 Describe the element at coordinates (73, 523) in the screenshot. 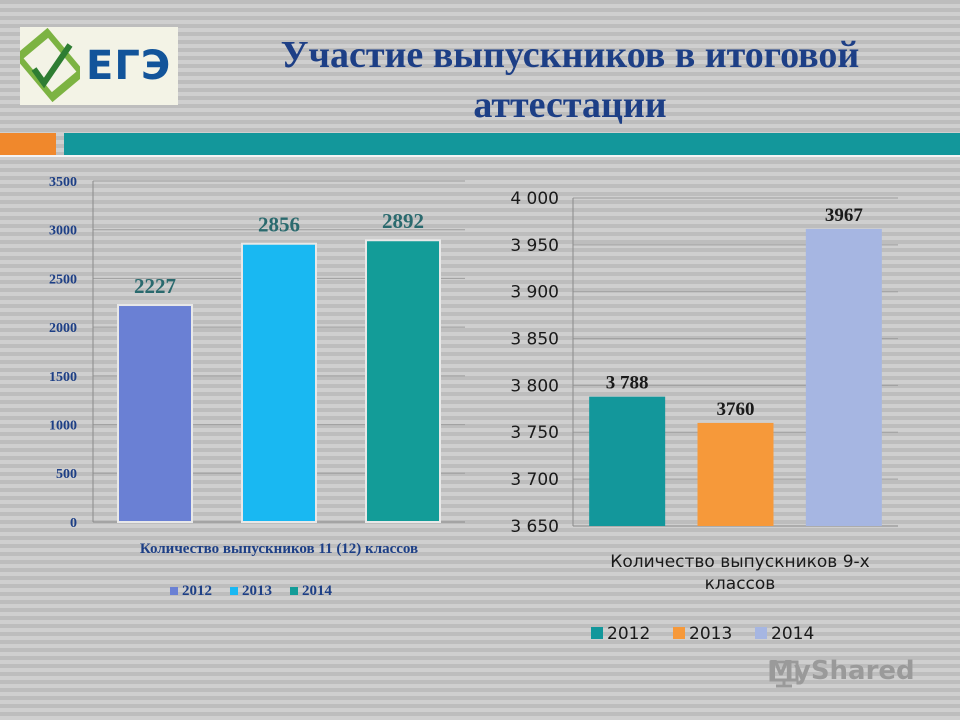

I see `chart1-y-tick-label: 0` at that location.